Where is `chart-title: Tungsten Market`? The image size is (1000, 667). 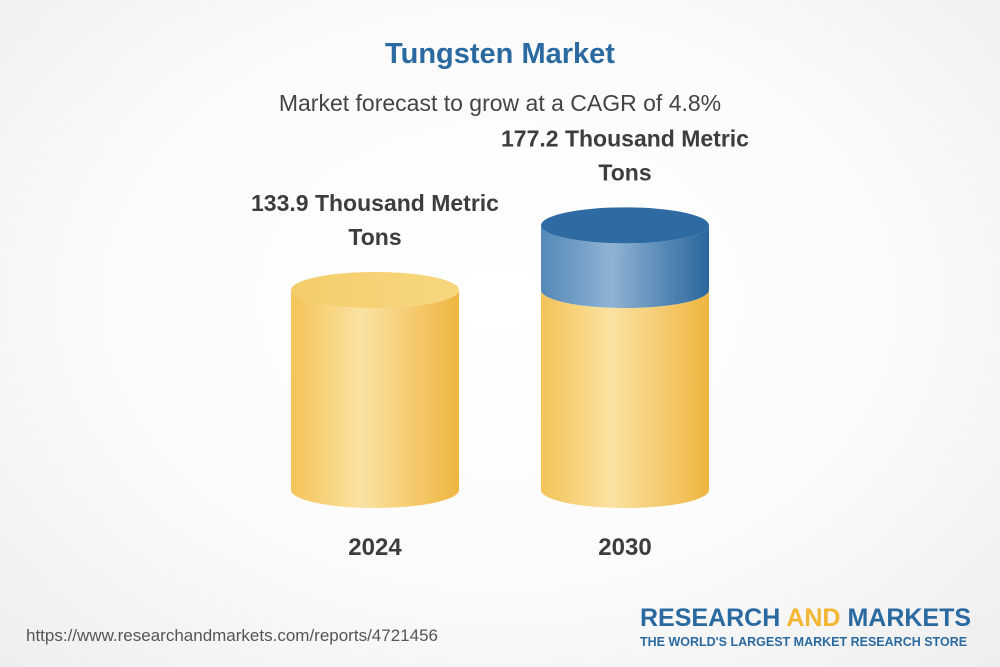
chart-title: Tungsten Market is located at coordinates (500, 54).